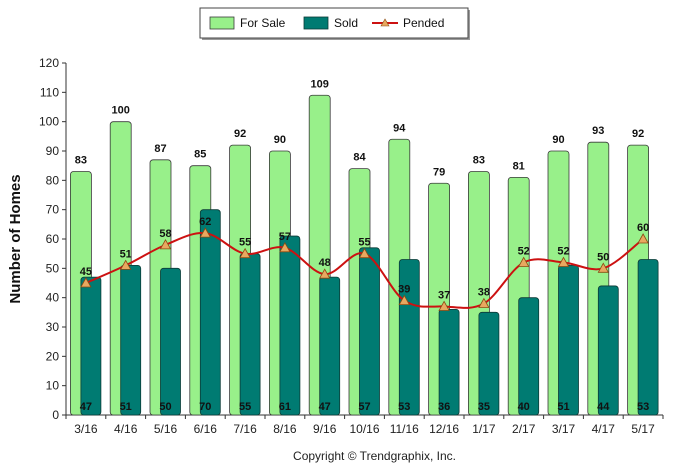 The width and height of the screenshot is (686, 470). What do you see at coordinates (245, 429) in the screenshot?
I see `x-tick-label: 7/16` at bounding box center [245, 429].